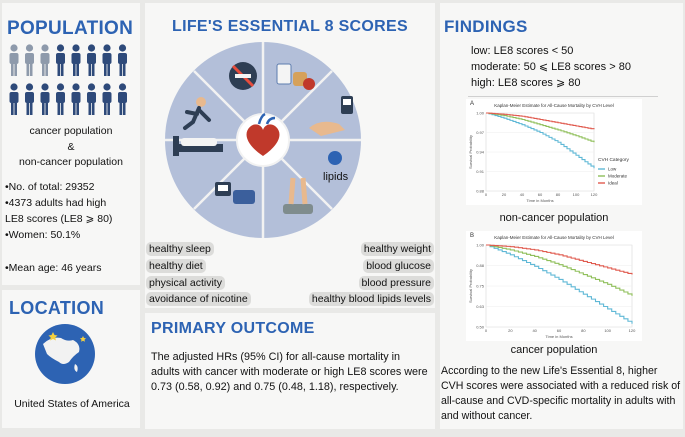  What do you see at coordinates (480, 132) in the screenshot?
I see `y-tick-label: 0.97` at bounding box center [480, 132].